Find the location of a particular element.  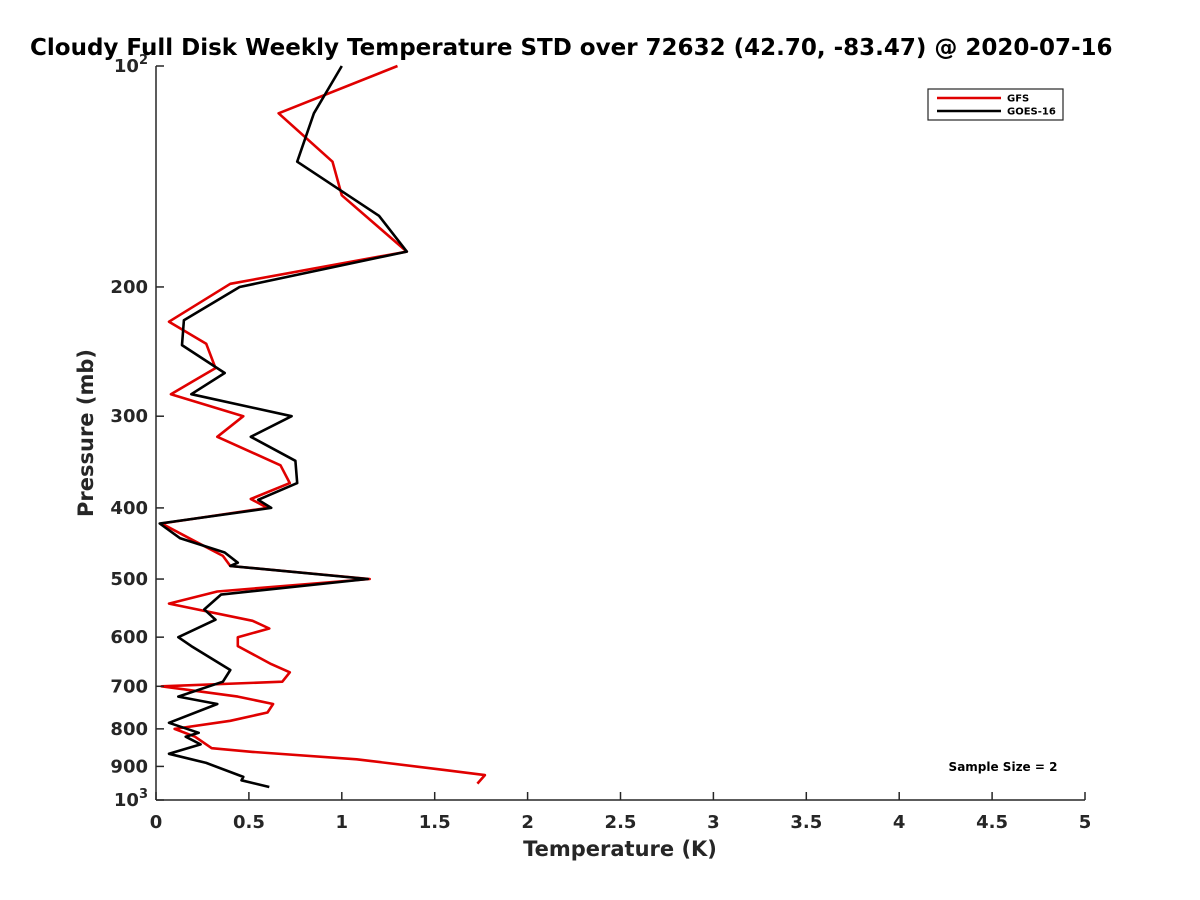

legend: GFS GOES-16 is located at coordinates (995, 104).